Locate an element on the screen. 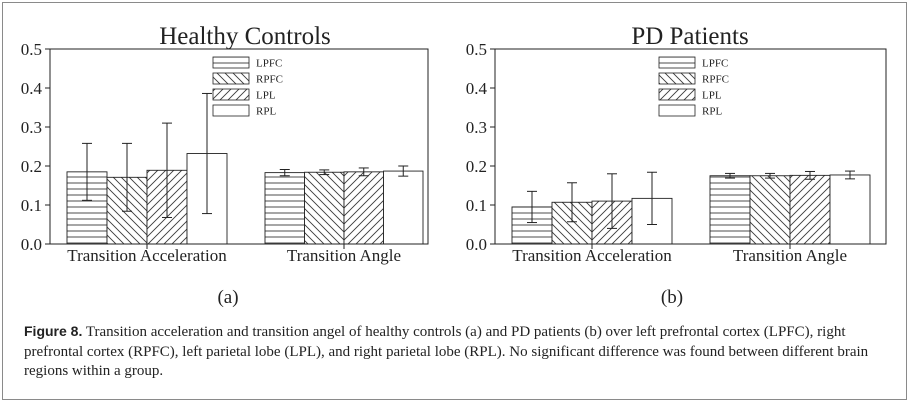  subfigure-label-a: (a) is located at coordinates (228, 297).